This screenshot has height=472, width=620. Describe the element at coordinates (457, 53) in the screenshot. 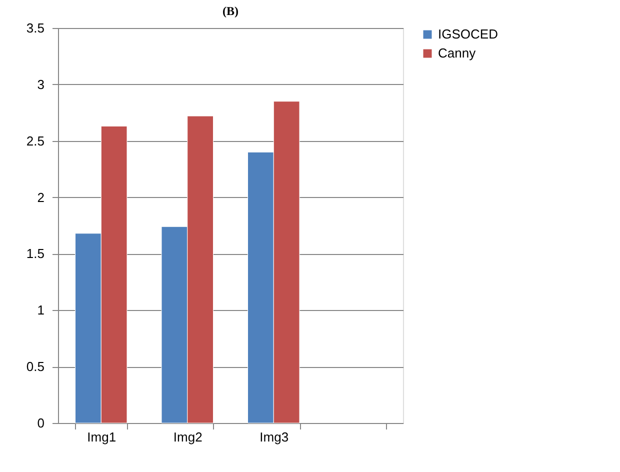

I see `legend-label: Canny` at that location.